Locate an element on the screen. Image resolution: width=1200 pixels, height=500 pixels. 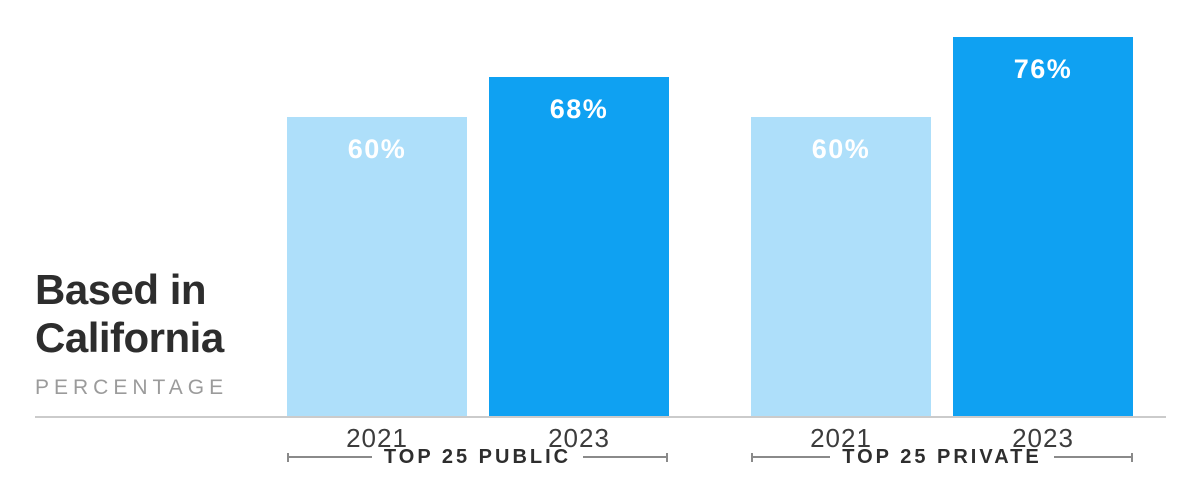
bar-public-2023: 68% is located at coordinates (579, 247).